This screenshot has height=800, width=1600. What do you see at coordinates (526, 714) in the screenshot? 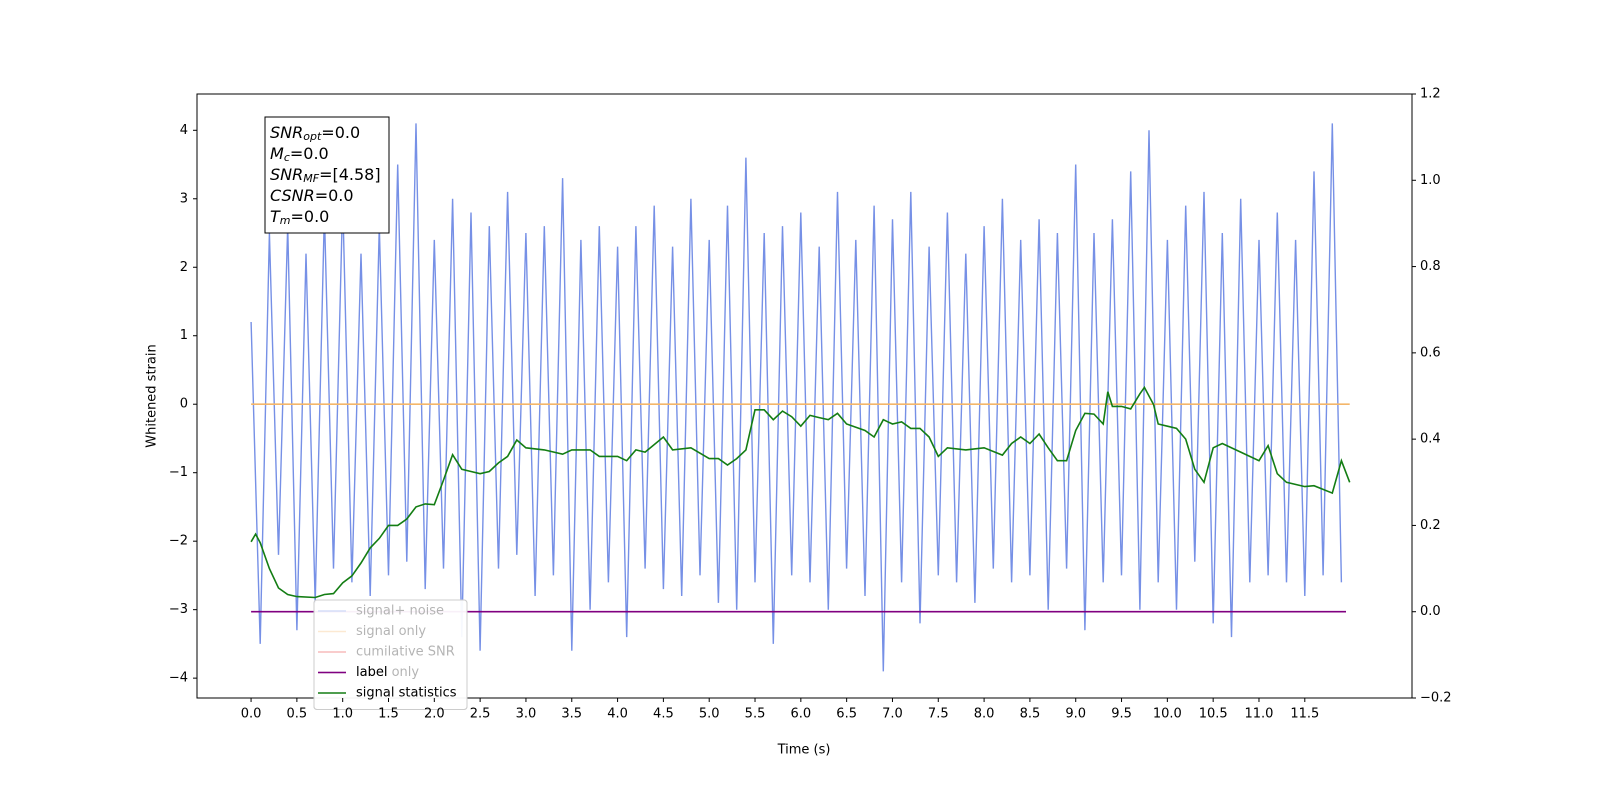
I see `x-tick-label: 3.0` at bounding box center [526, 714].